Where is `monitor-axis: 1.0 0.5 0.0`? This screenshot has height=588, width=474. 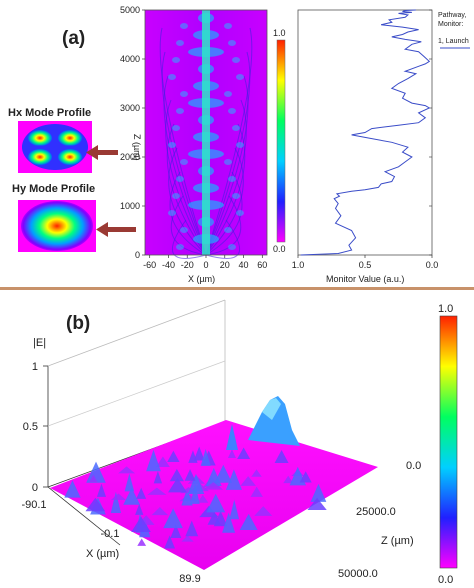 monitor-axis: 1.0 0.5 0.0 is located at coordinates (365, 139).